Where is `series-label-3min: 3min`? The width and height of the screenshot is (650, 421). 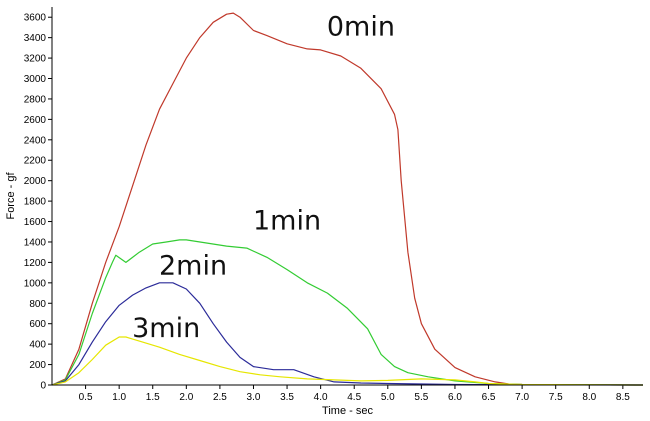 series-label-3min: 3min is located at coordinates (166, 328).